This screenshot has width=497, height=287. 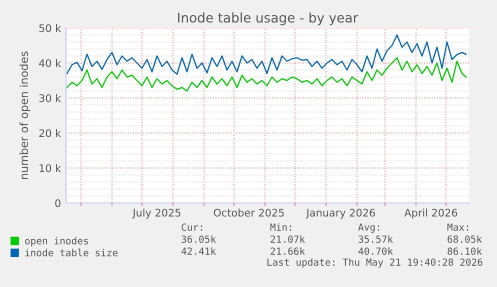 I want to click on y-axis-title: number of open inodes, so click(x=24, y=115).